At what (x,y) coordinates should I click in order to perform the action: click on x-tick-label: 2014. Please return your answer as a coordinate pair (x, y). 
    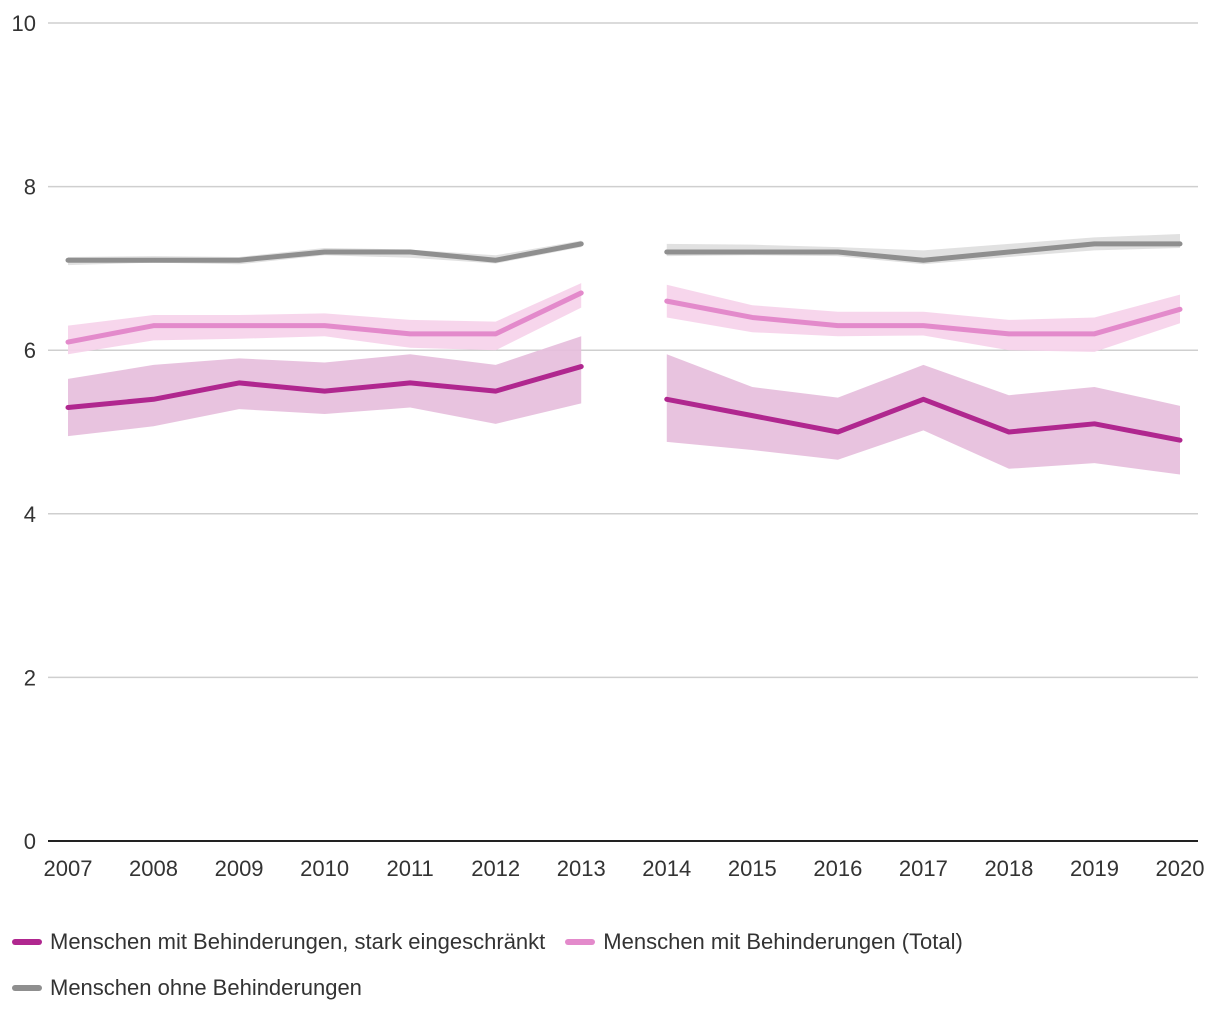
    Looking at the image, I should click on (666, 868).